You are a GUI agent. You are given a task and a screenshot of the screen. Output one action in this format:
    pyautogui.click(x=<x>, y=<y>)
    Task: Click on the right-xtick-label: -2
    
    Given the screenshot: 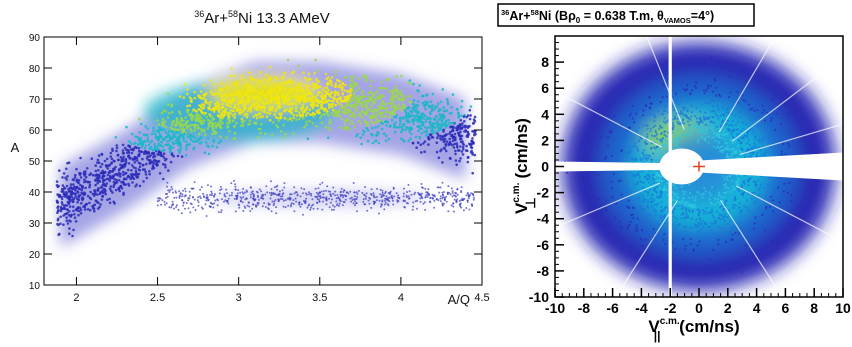 What is the action you would take?
    pyautogui.click(x=670, y=308)
    